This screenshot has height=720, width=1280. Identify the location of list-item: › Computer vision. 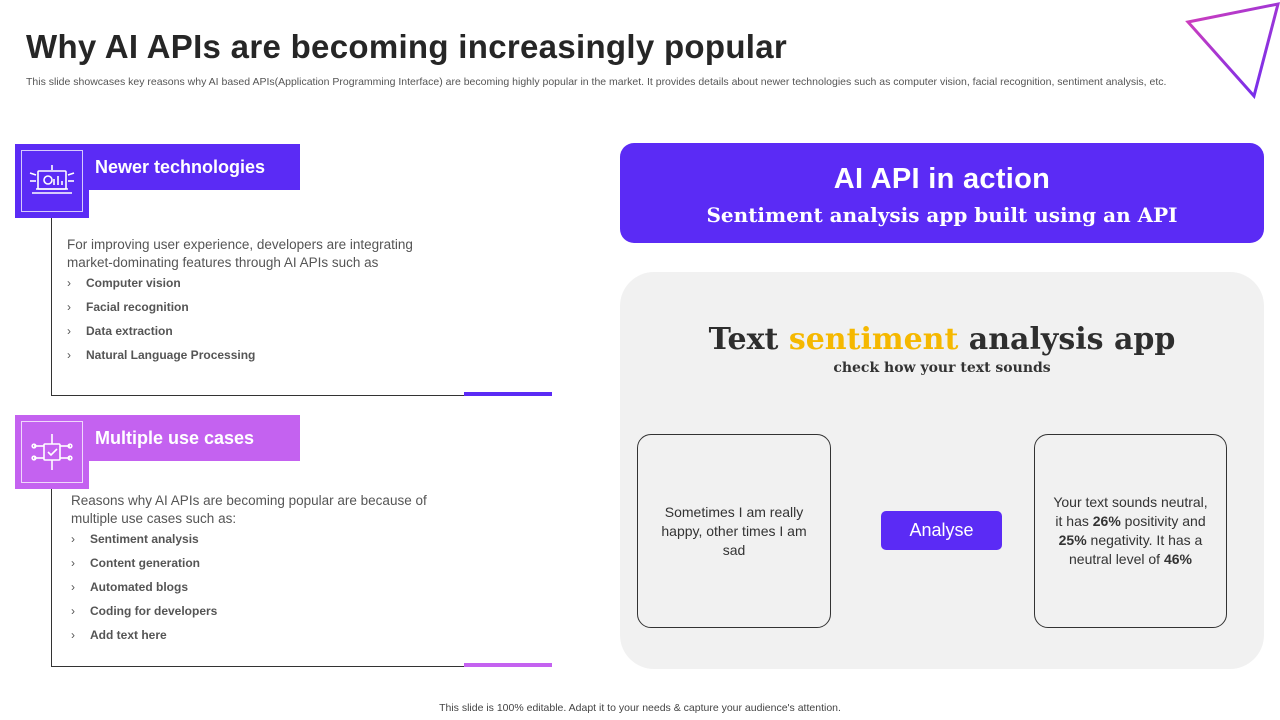
(124, 283).